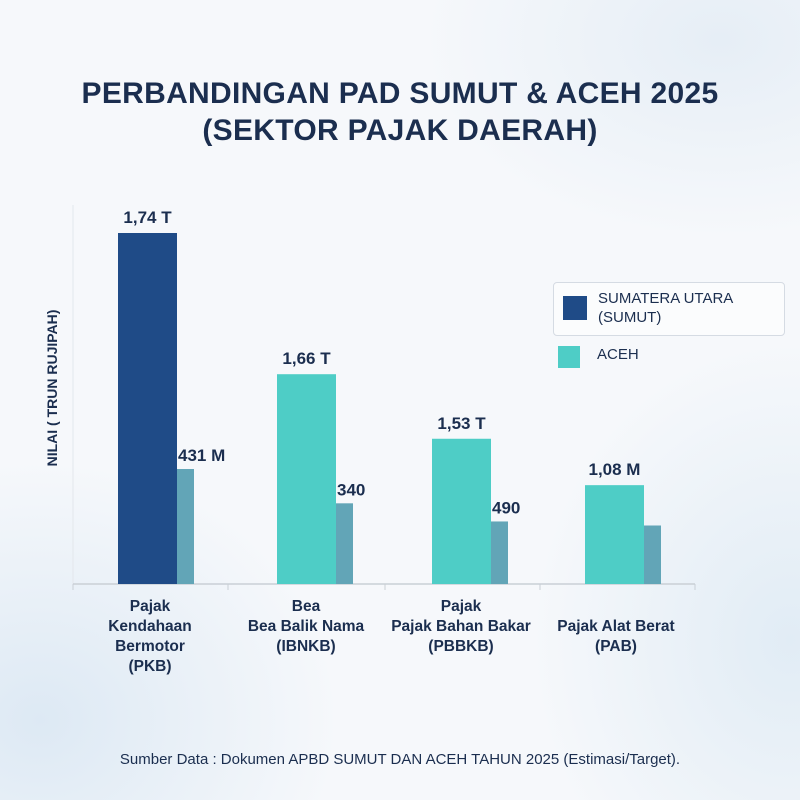 Image resolution: width=800 pixels, height=800 pixels. I want to click on legend-label-sumut: SUMATERA UTARA (SUMUT), so click(665, 308).